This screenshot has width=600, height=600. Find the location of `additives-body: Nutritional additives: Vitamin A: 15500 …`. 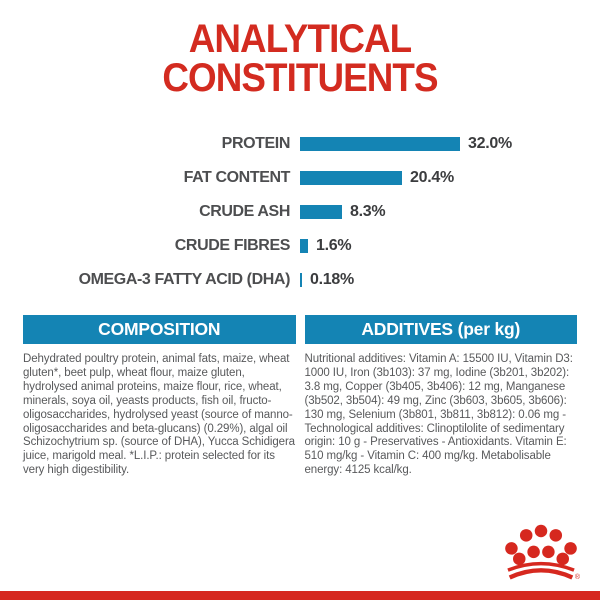

additives-body: Nutritional additives: Vitamin A: 15500 … is located at coordinates (438, 415).